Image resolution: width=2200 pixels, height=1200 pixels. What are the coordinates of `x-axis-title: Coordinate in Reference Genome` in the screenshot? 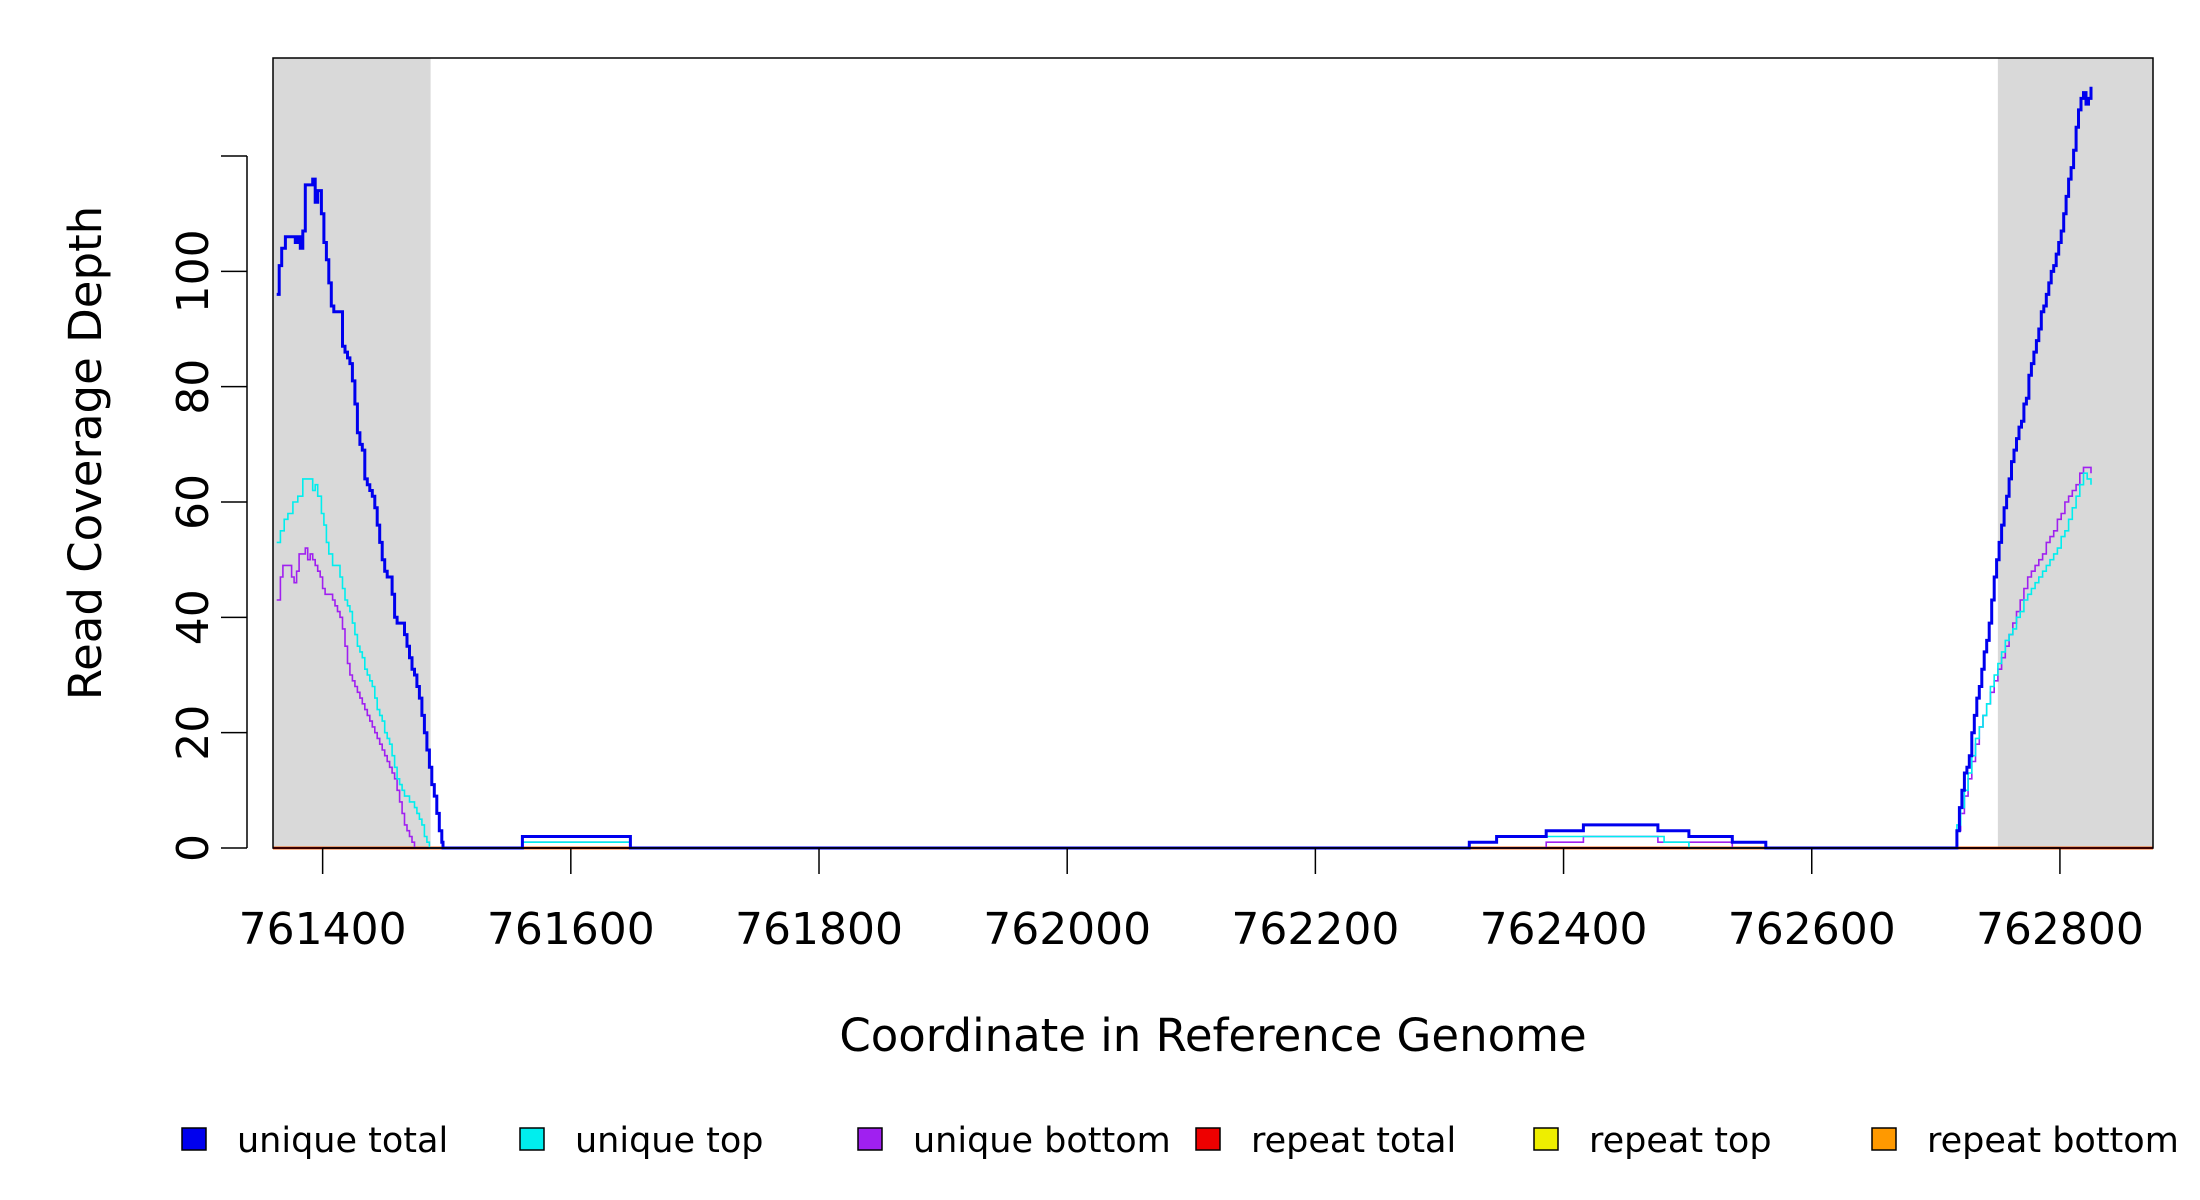 It's located at (1212, 1035).